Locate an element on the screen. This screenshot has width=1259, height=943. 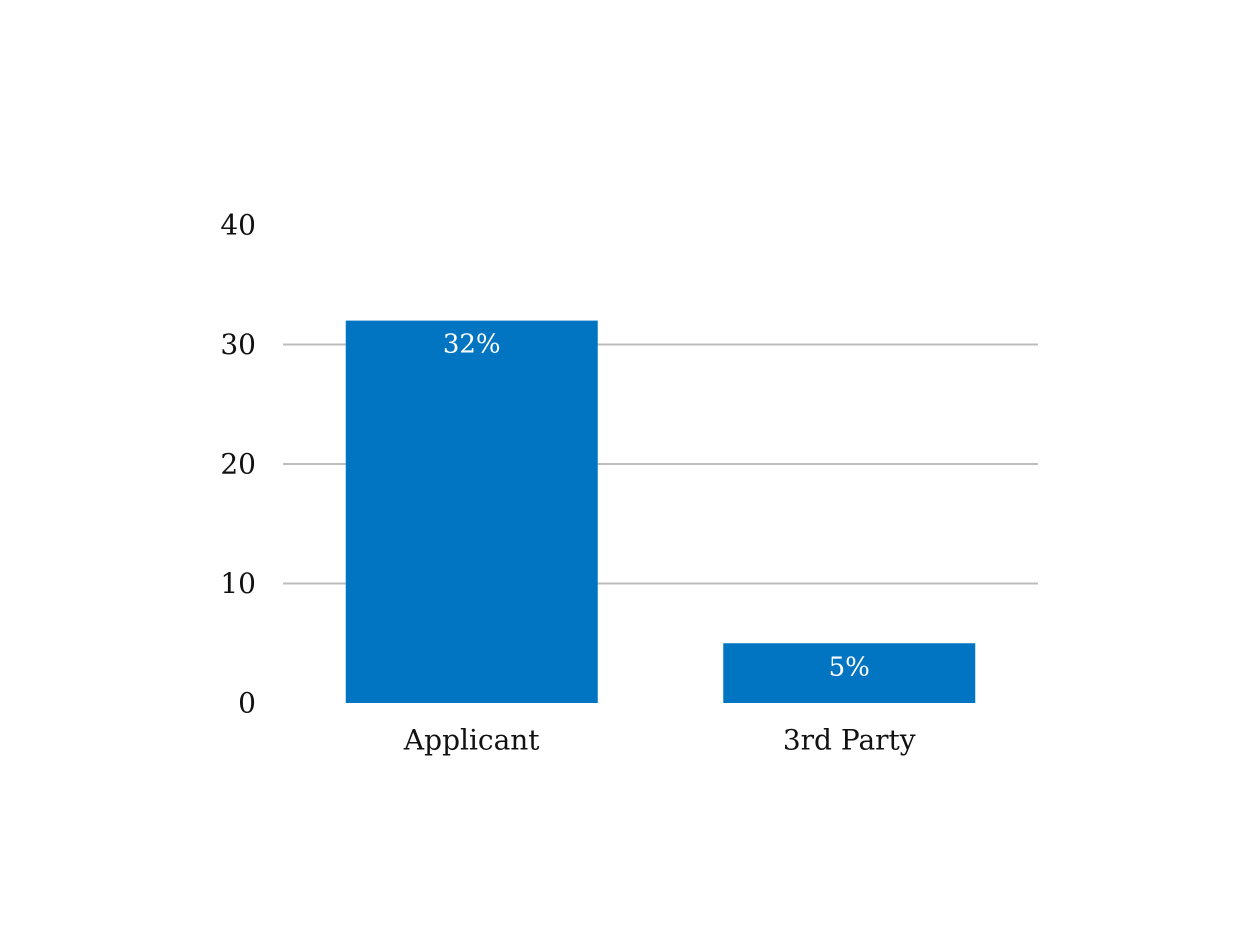
y-axis-tick-labels: 0 10 20 30 40 is located at coordinates (238, 464).